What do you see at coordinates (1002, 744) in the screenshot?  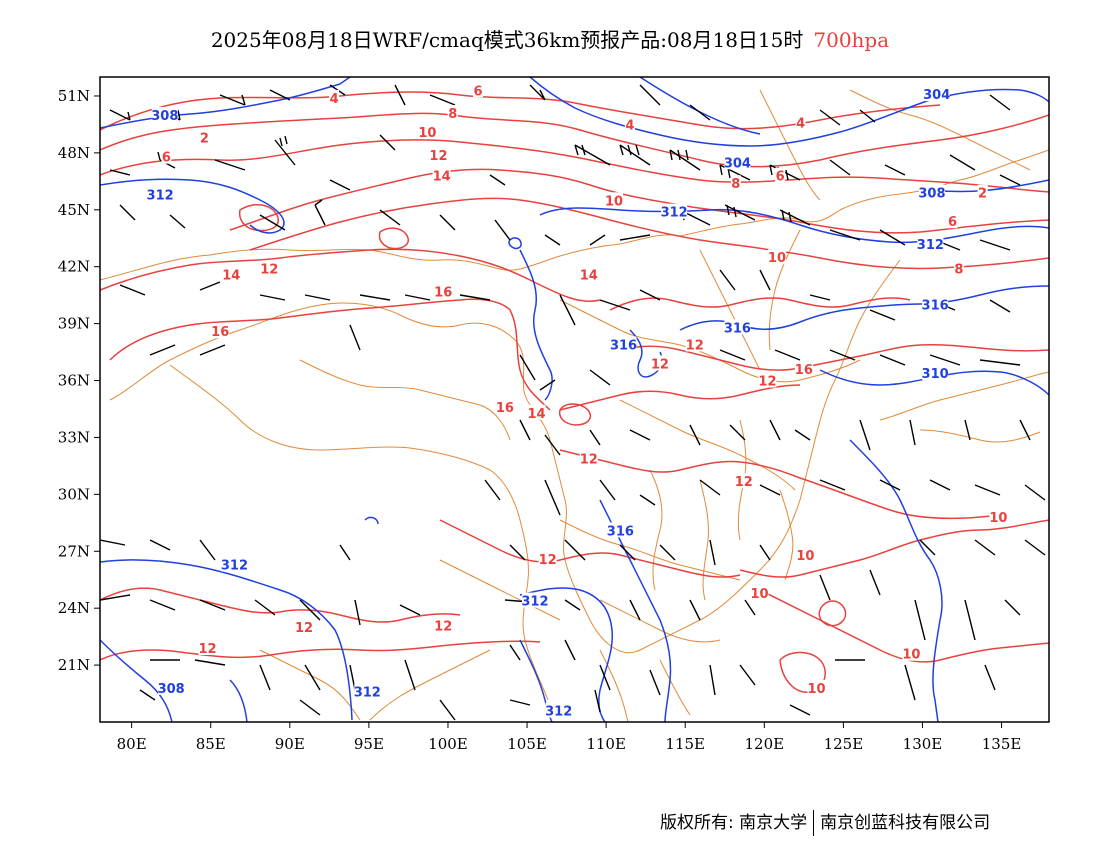 I see `x-tick-label: 135E` at bounding box center [1002, 744].